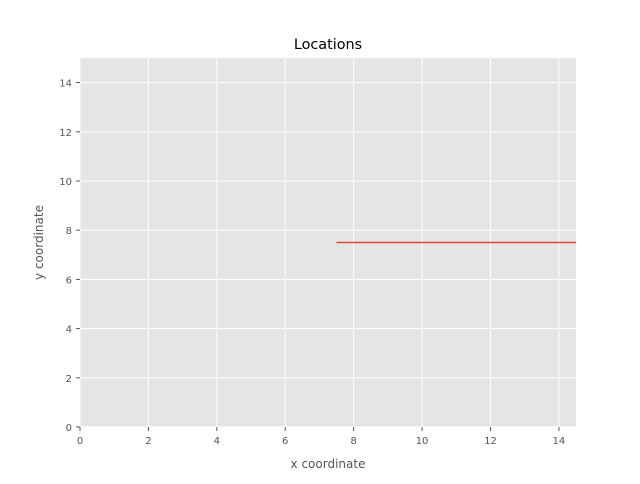  What do you see at coordinates (69, 379) in the screenshot?
I see `y-tick-label: 2` at bounding box center [69, 379].